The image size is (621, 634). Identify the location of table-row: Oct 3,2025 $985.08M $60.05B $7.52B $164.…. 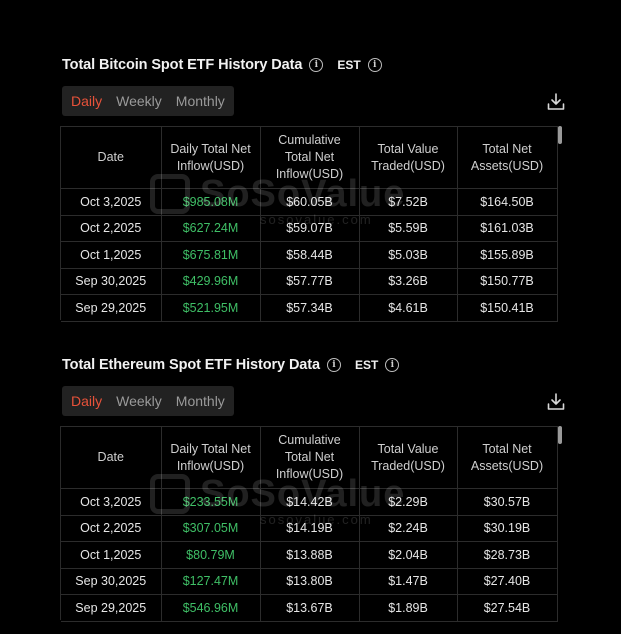
(309, 202).